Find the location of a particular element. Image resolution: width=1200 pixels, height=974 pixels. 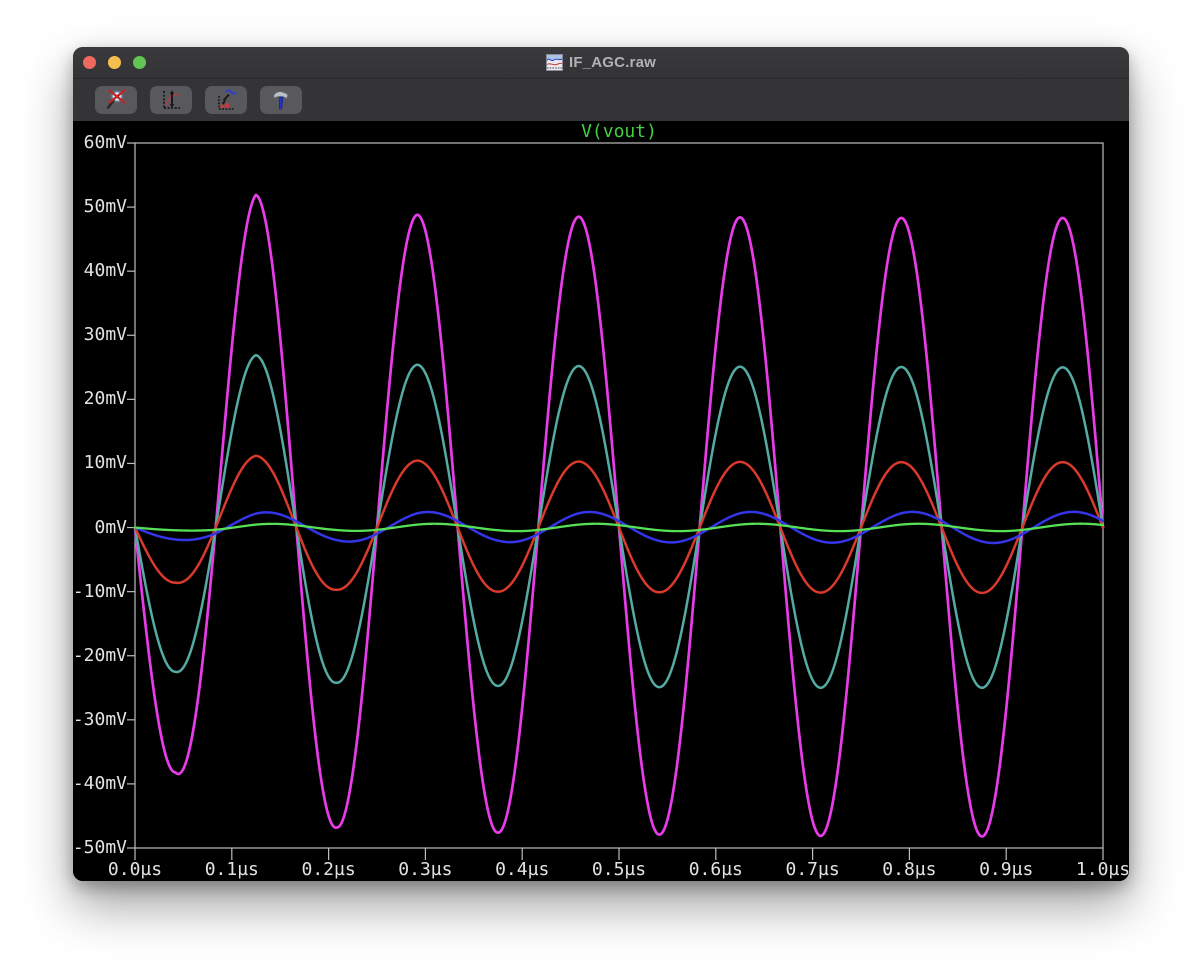

y-tick-label: 10mV is located at coordinates (105, 463).